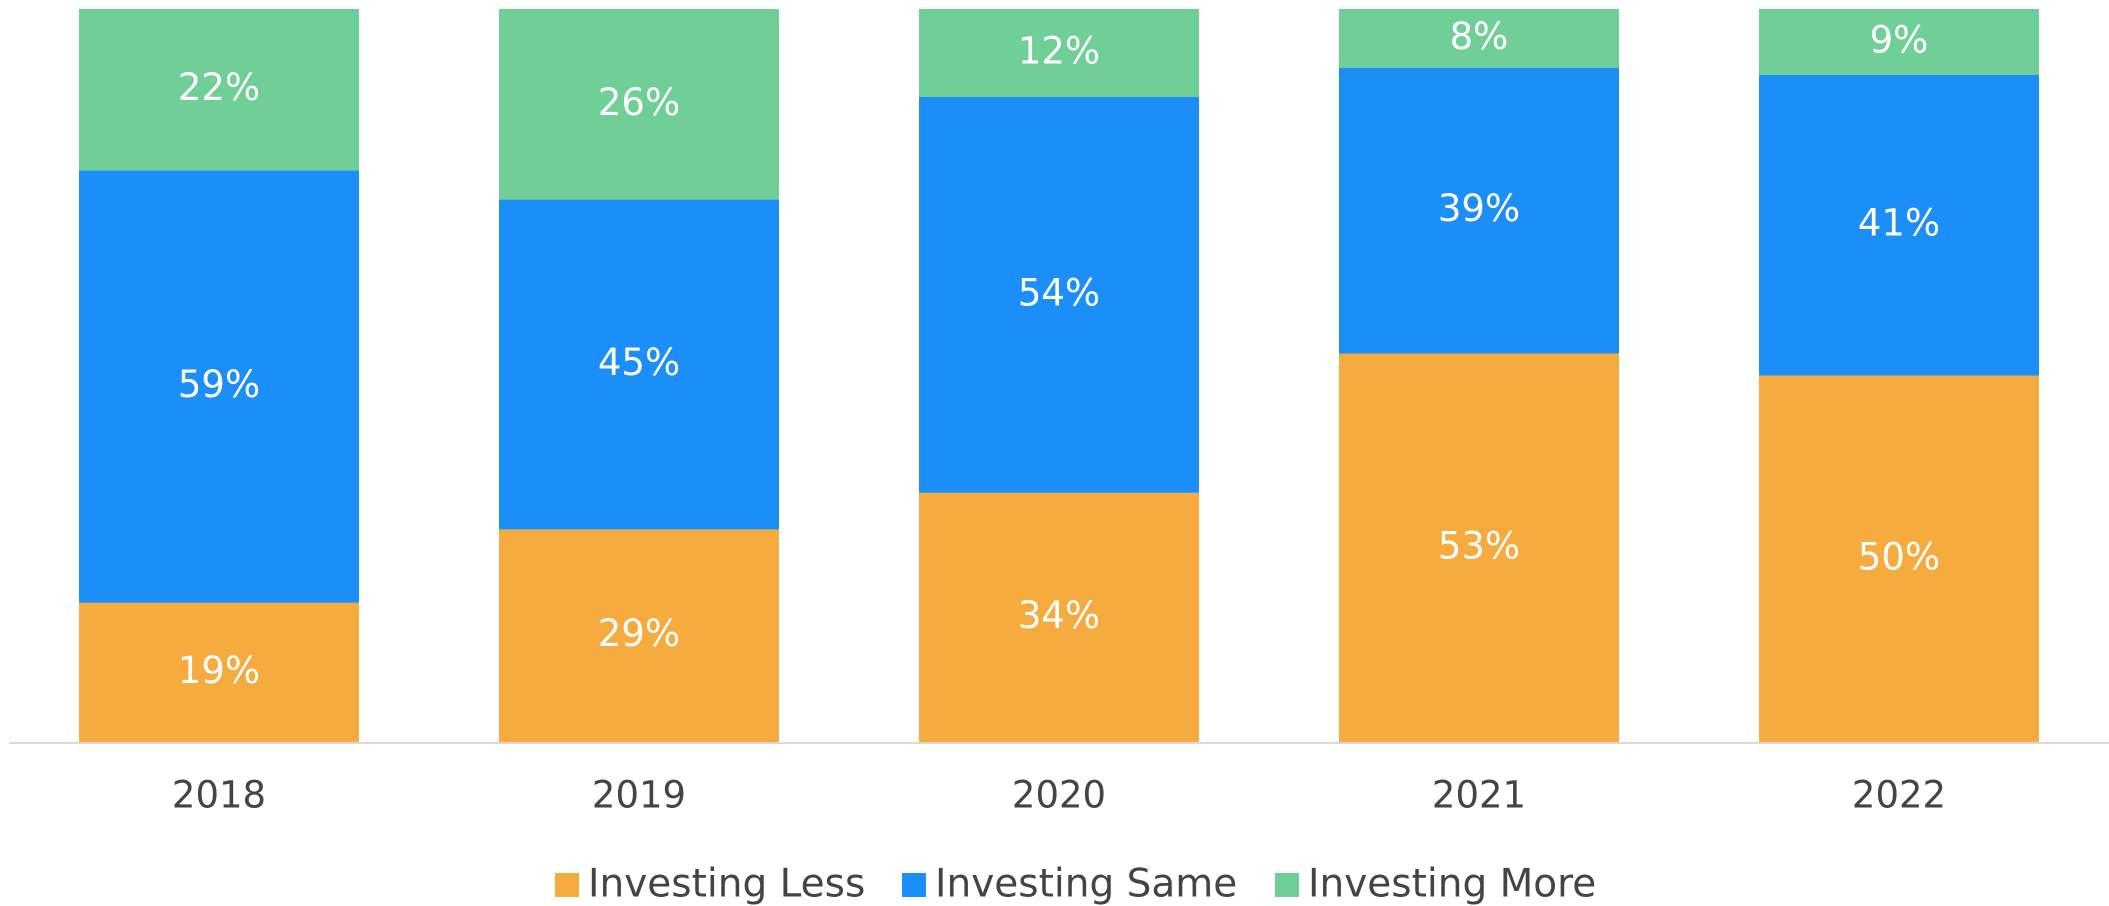 This screenshot has height=906, width=2109. I want to click on data-label: 59%, so click(219, 384).